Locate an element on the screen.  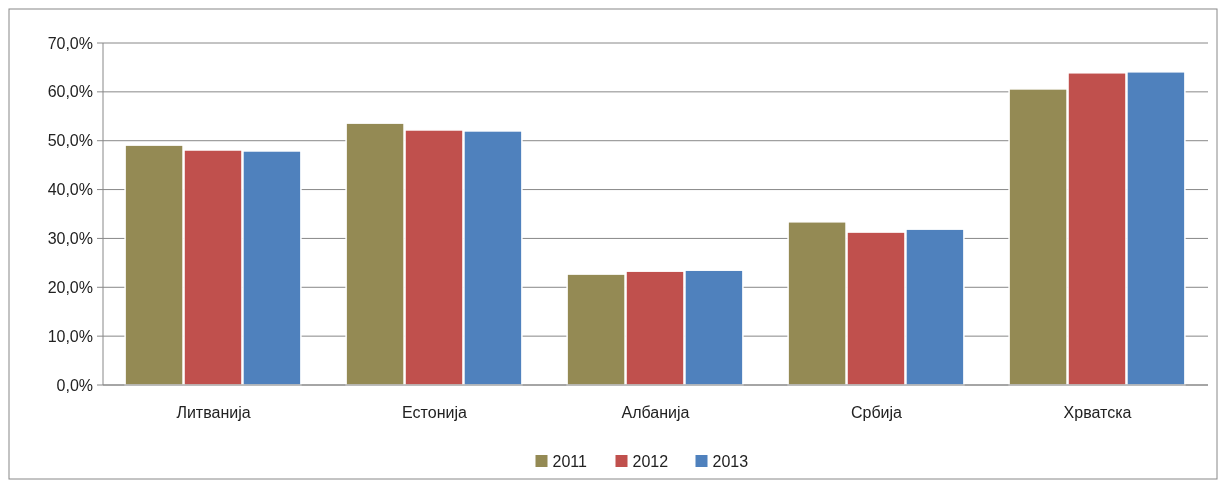
x-tick-label: Литванија is located at coordinates (213, 412).